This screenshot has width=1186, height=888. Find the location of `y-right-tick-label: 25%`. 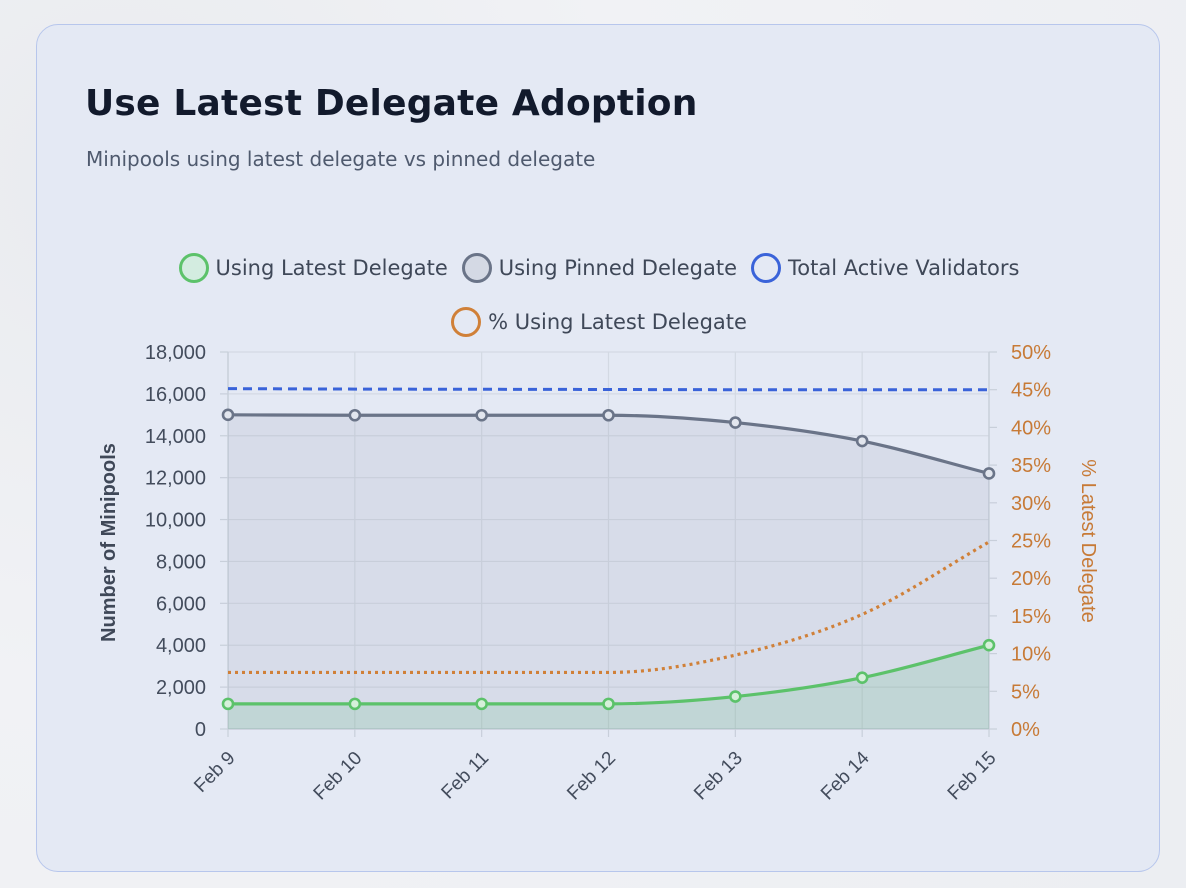

y-right-tick-label: 25% is located at coordinates (1031, 542).